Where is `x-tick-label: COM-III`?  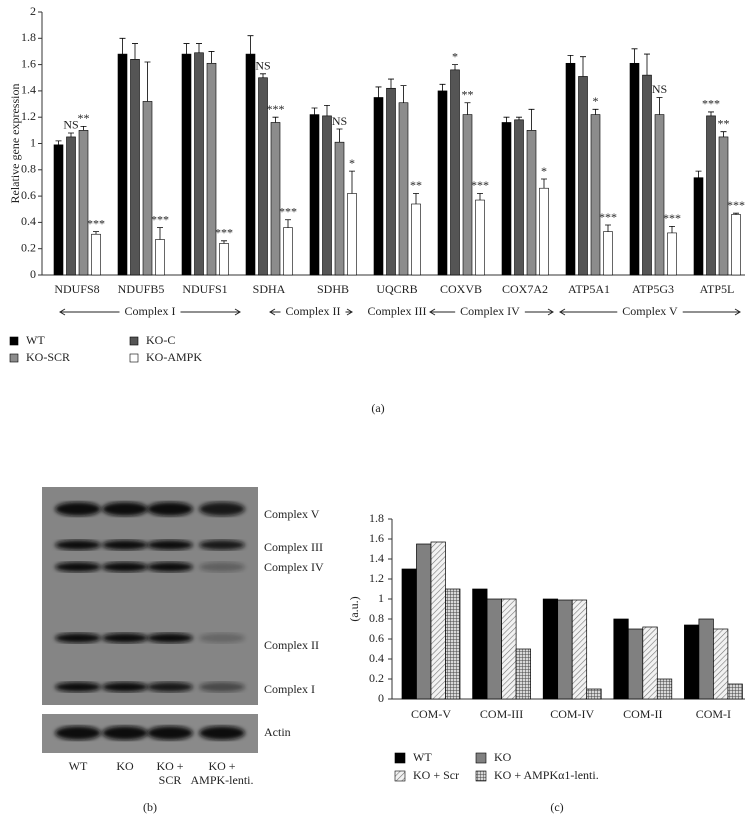 x-tick-label: COM-III is located at coordinates (501, 714).